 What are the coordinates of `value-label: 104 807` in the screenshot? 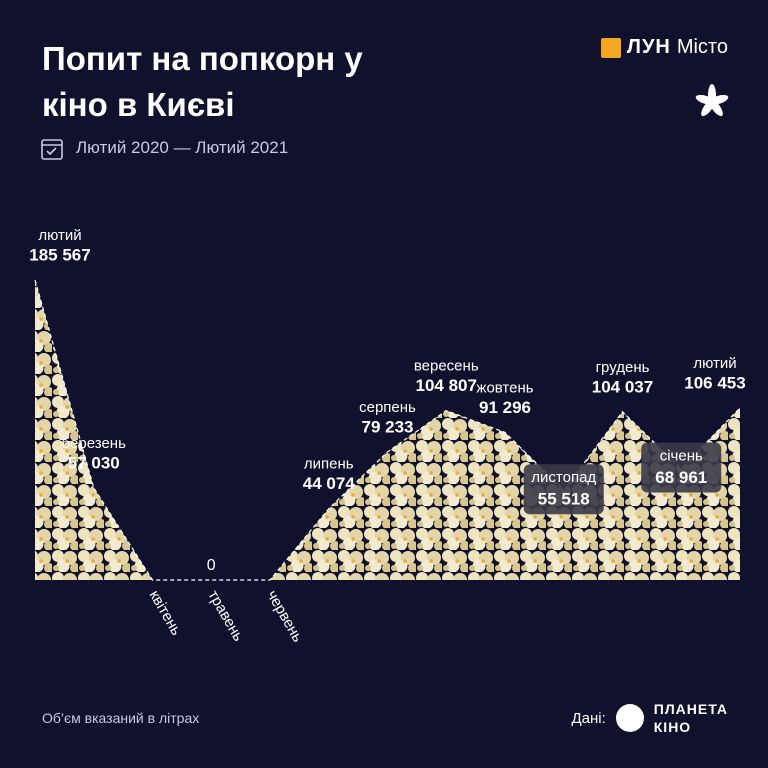 It's located at (446, 385).